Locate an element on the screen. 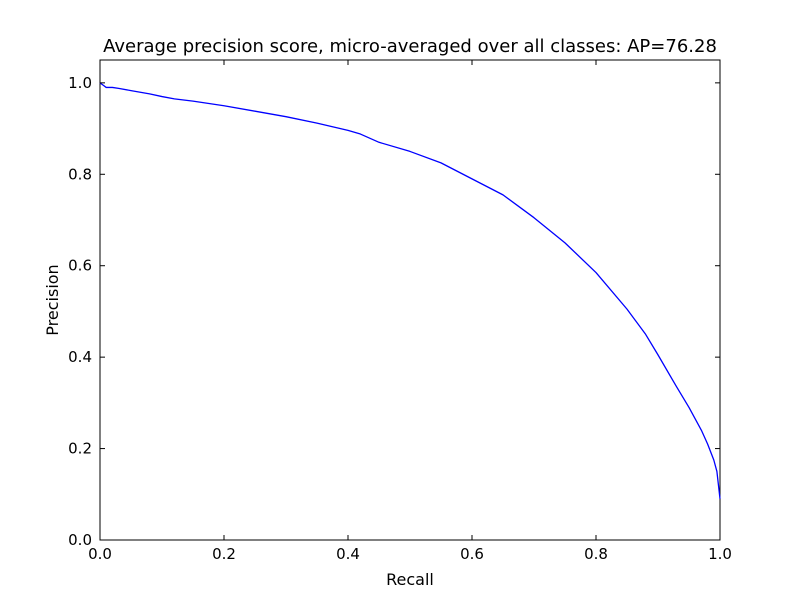 The image size is (800, 600). y-tick-label: 0.8 is located at coordinates (80, 174).